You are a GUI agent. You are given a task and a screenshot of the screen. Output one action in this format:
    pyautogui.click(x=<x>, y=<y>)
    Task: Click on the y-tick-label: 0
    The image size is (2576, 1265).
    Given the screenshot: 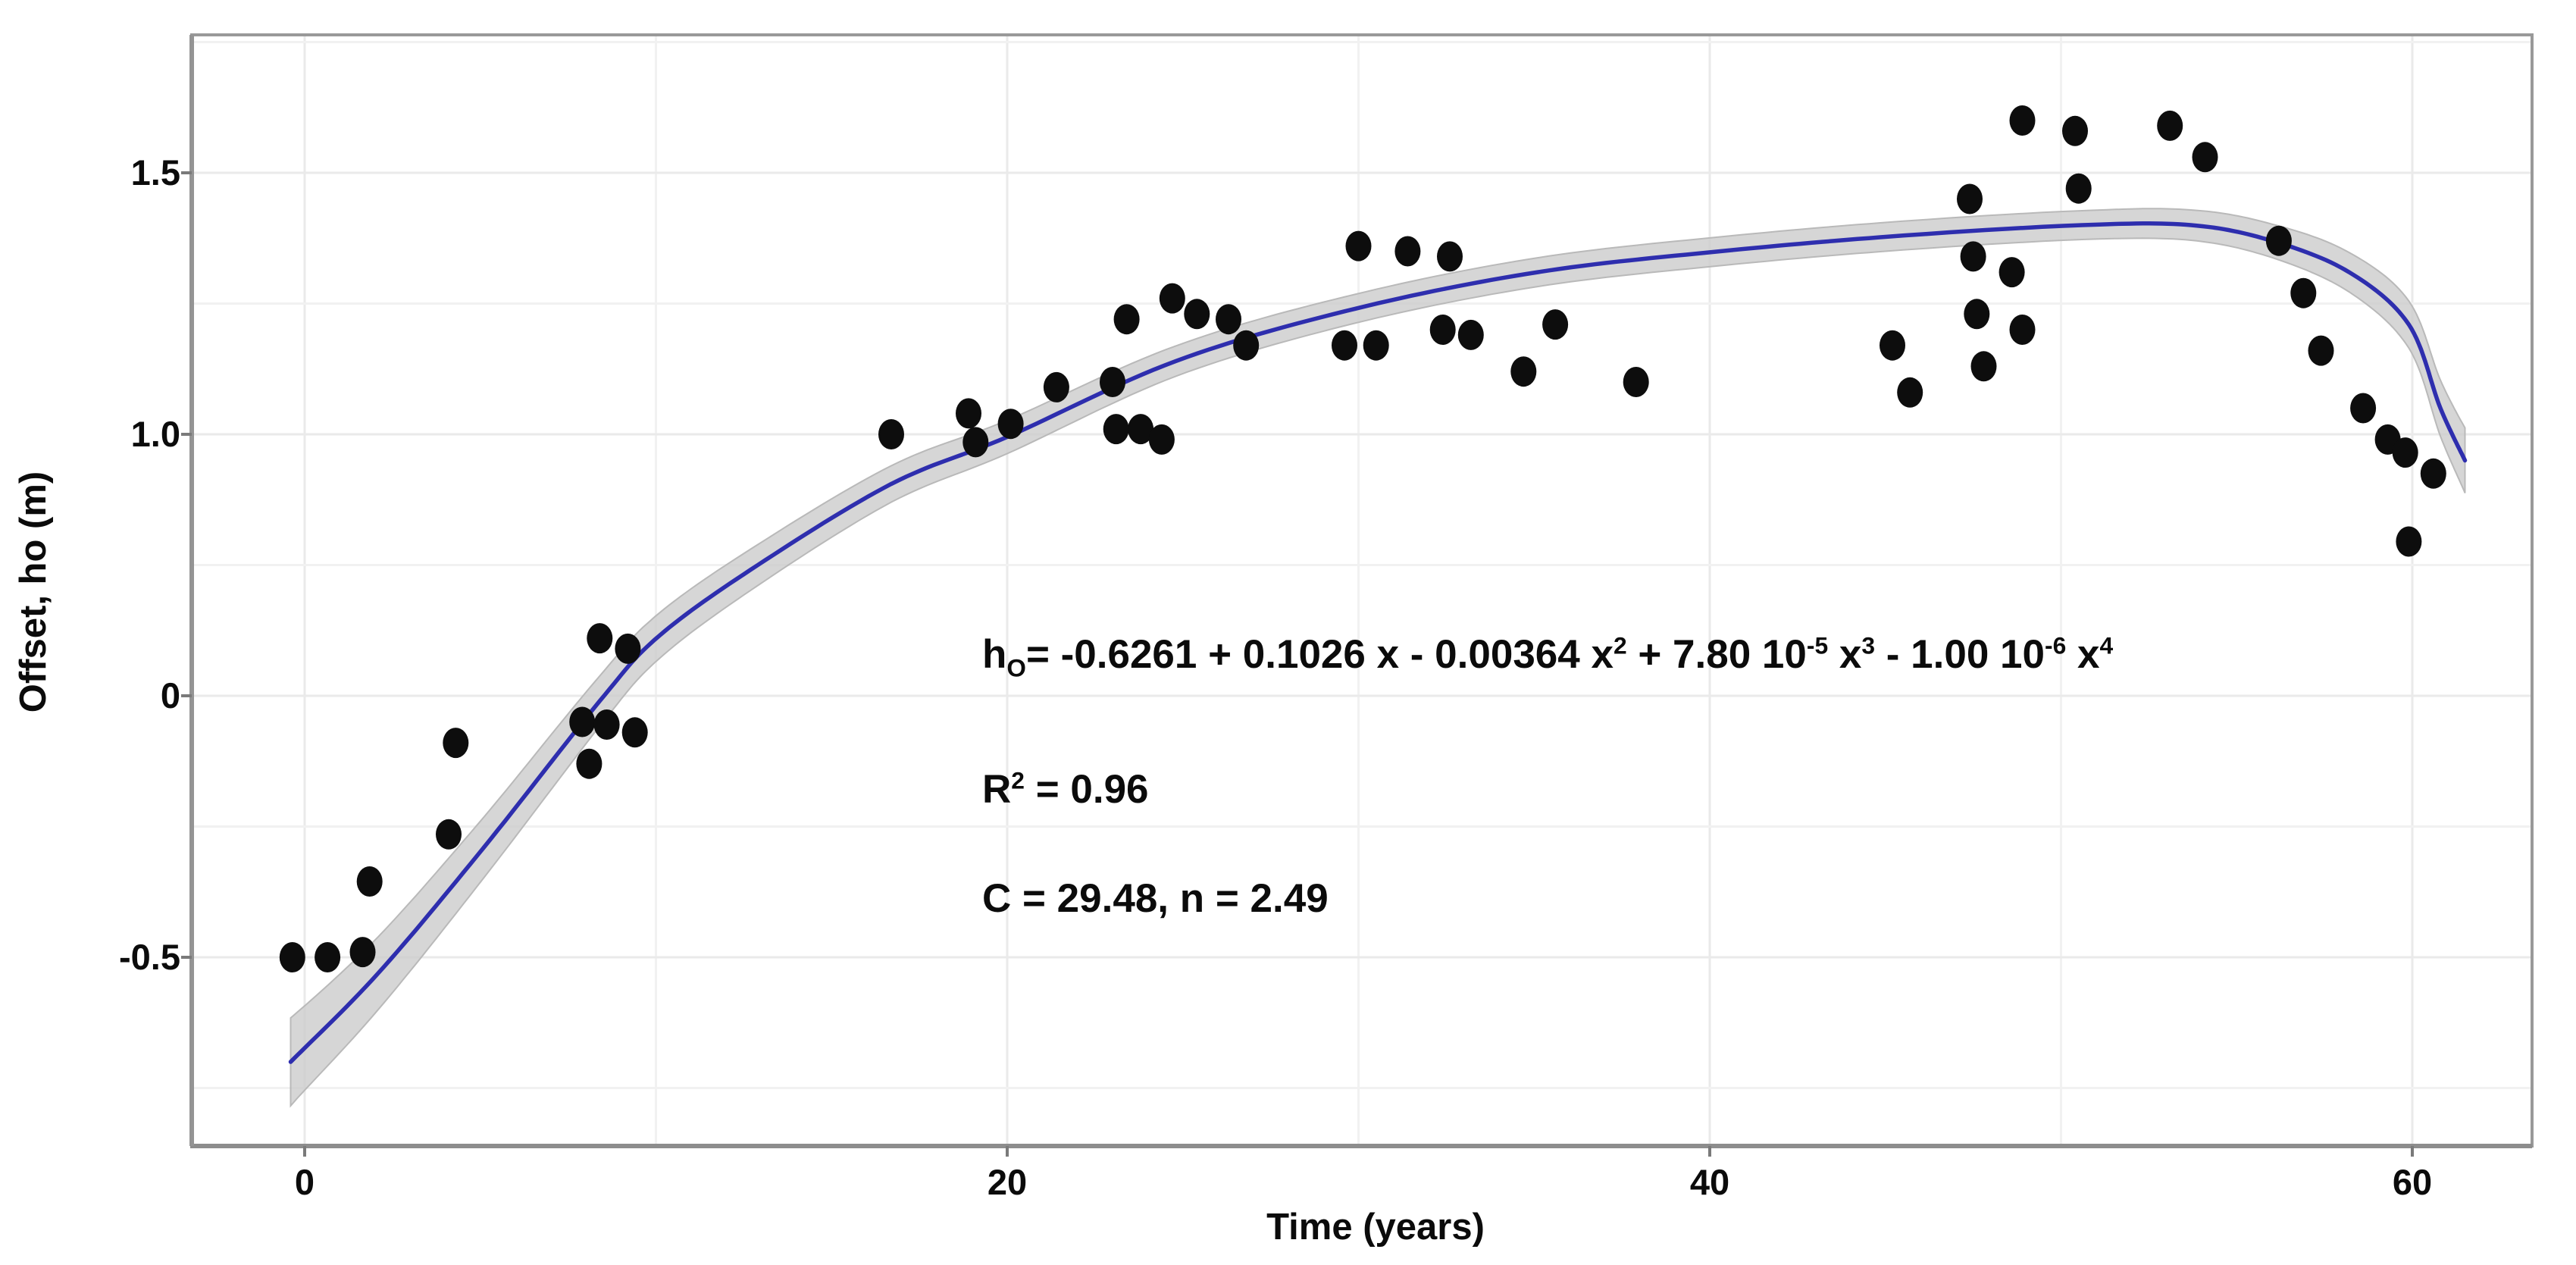 What is the action you would take?
    pyautogui.click(x=170, y=695)
    